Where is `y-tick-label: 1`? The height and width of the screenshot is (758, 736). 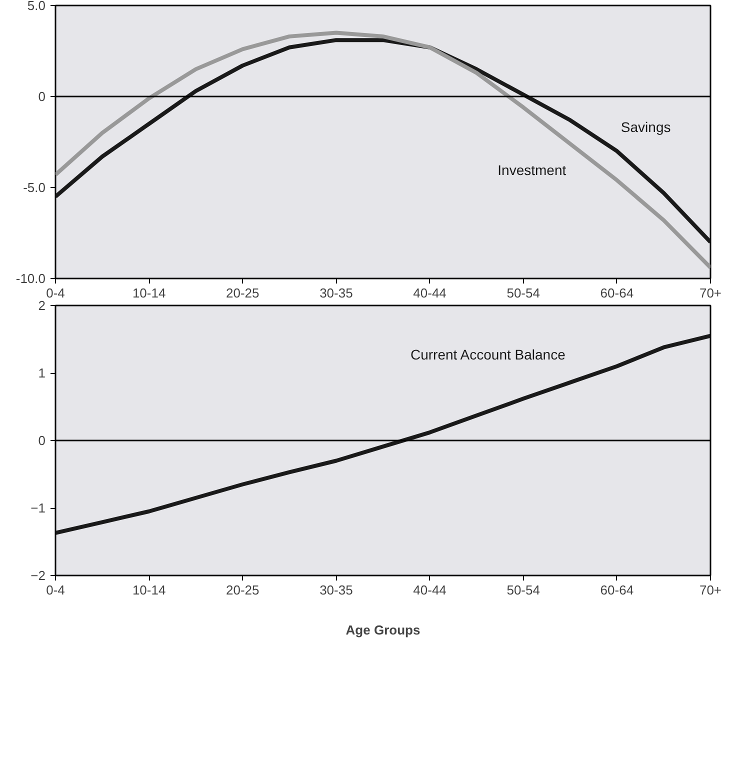 y-tick-label: 1 is located at coordinates (42, 373).